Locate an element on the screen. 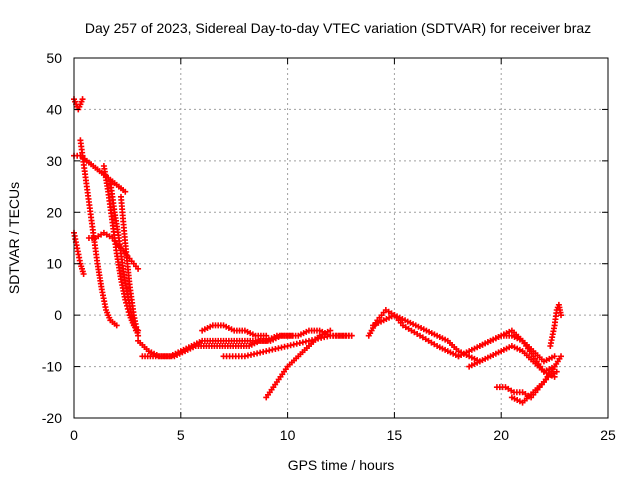 The image size is (640, 480). y-tick-label: 0 is located at coordinates (58, 315).